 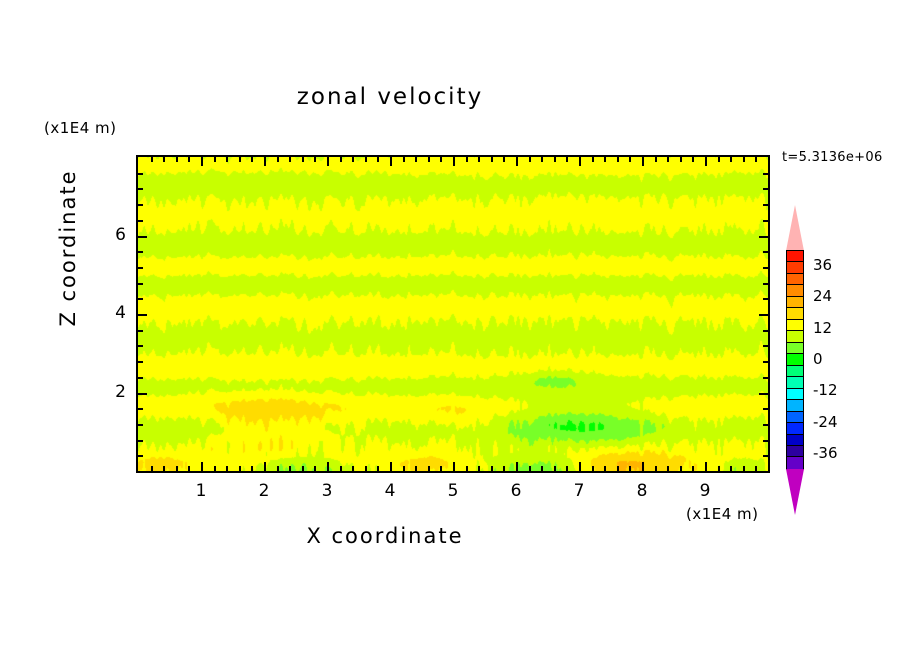 I want to click on x-axis-title: X coordinate, so click(x=385, y=536).